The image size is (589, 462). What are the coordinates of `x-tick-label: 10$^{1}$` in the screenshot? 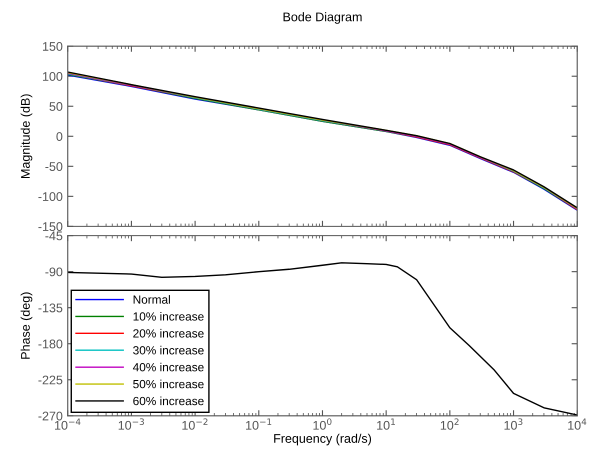 It's located at (386, 424).